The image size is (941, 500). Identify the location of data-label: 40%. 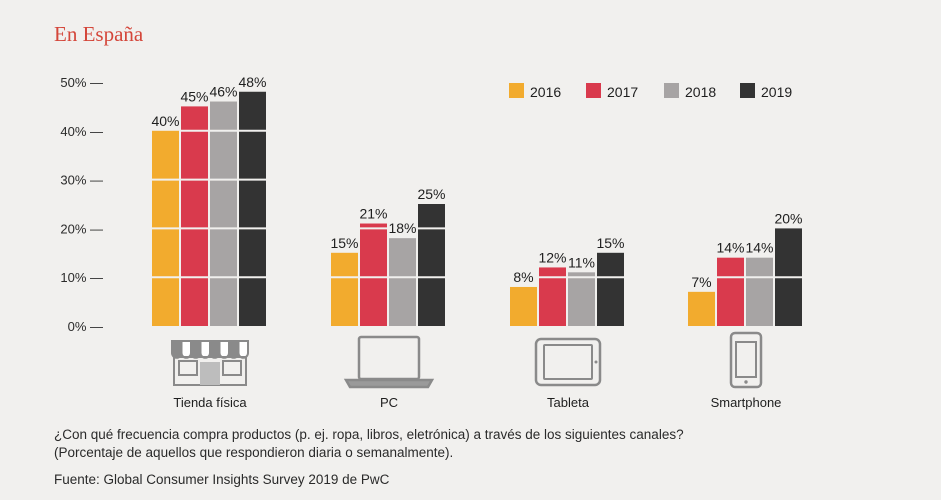
(165, 121).